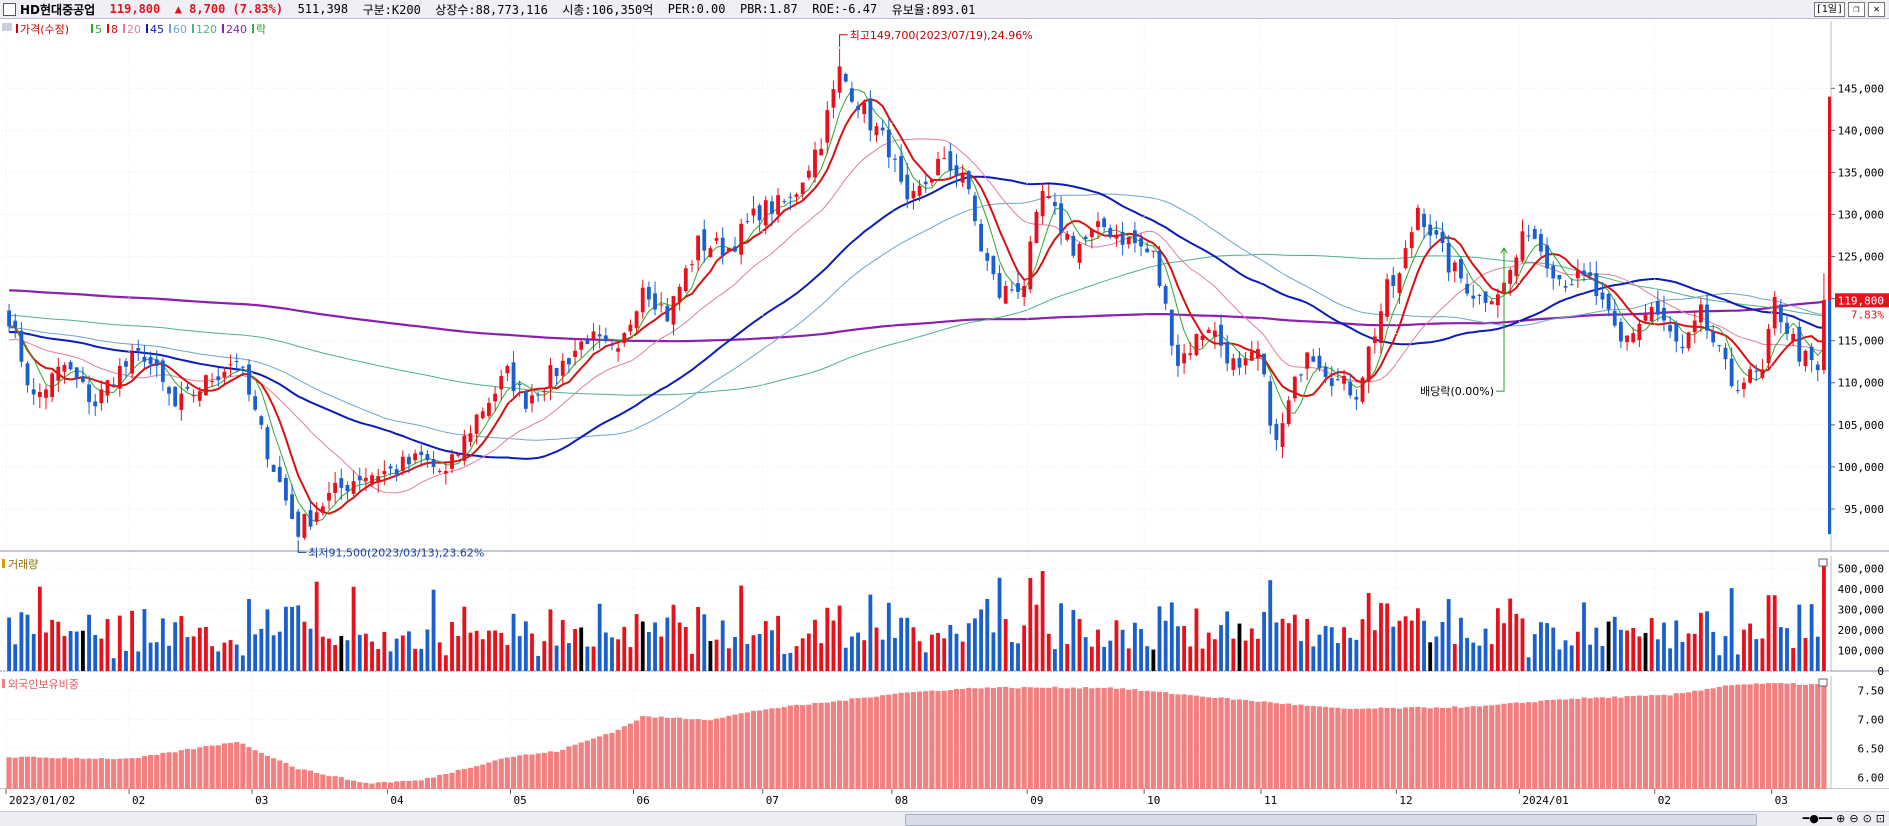 The height and width of the screenshot is (826, 1889). What do you see at coordinates (1841, 818) in the screenshot?
I see `zoom-in-icon: ⊕` at bounding box center [1841, 818].